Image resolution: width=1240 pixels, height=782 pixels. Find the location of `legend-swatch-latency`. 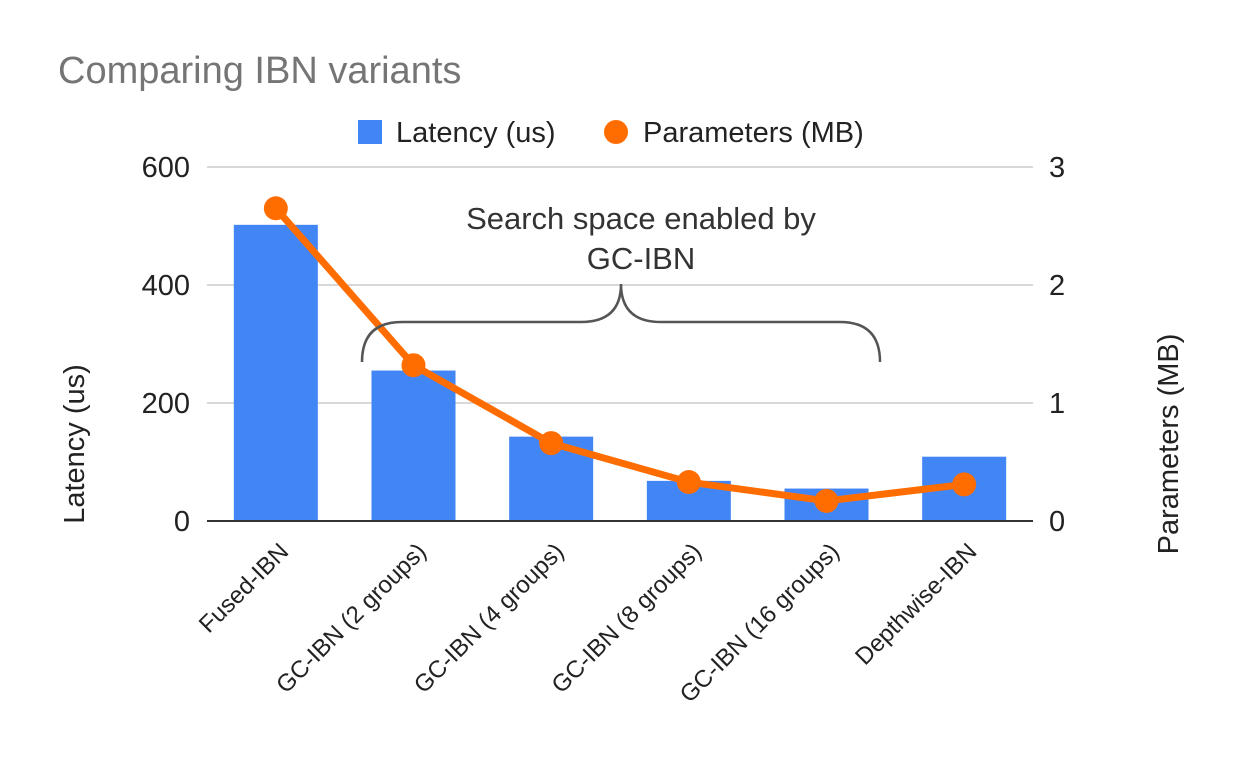

legend-swatch-latency is located at coordinates (370, 132).